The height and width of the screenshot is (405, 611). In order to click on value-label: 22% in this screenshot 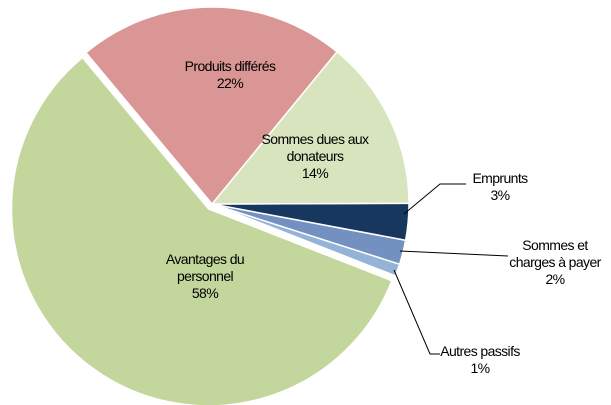, I will do `click(230, 83)`.